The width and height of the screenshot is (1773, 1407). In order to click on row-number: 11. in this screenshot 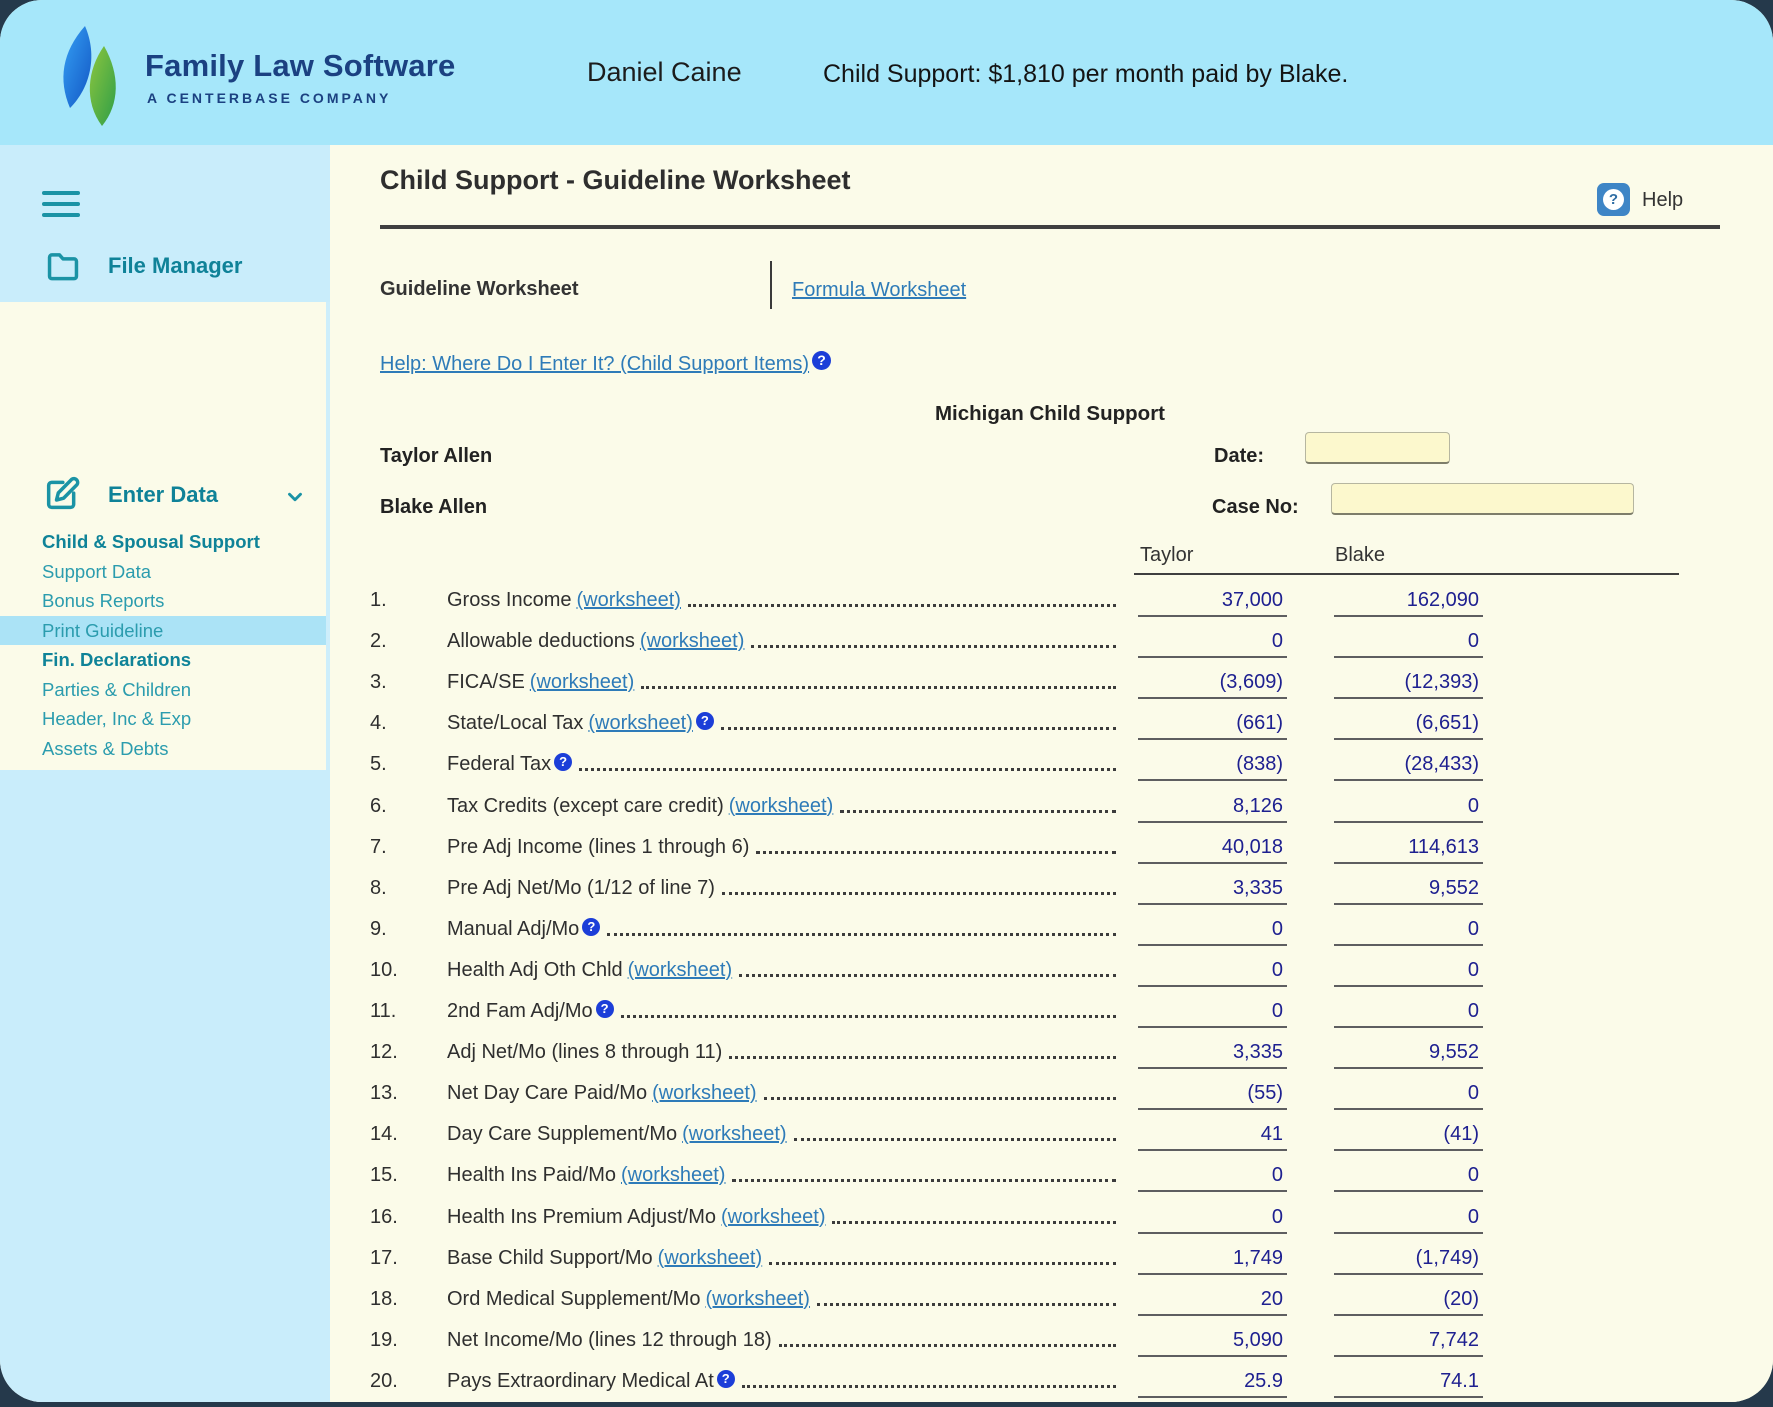, I will do `click(383, 1011)`.